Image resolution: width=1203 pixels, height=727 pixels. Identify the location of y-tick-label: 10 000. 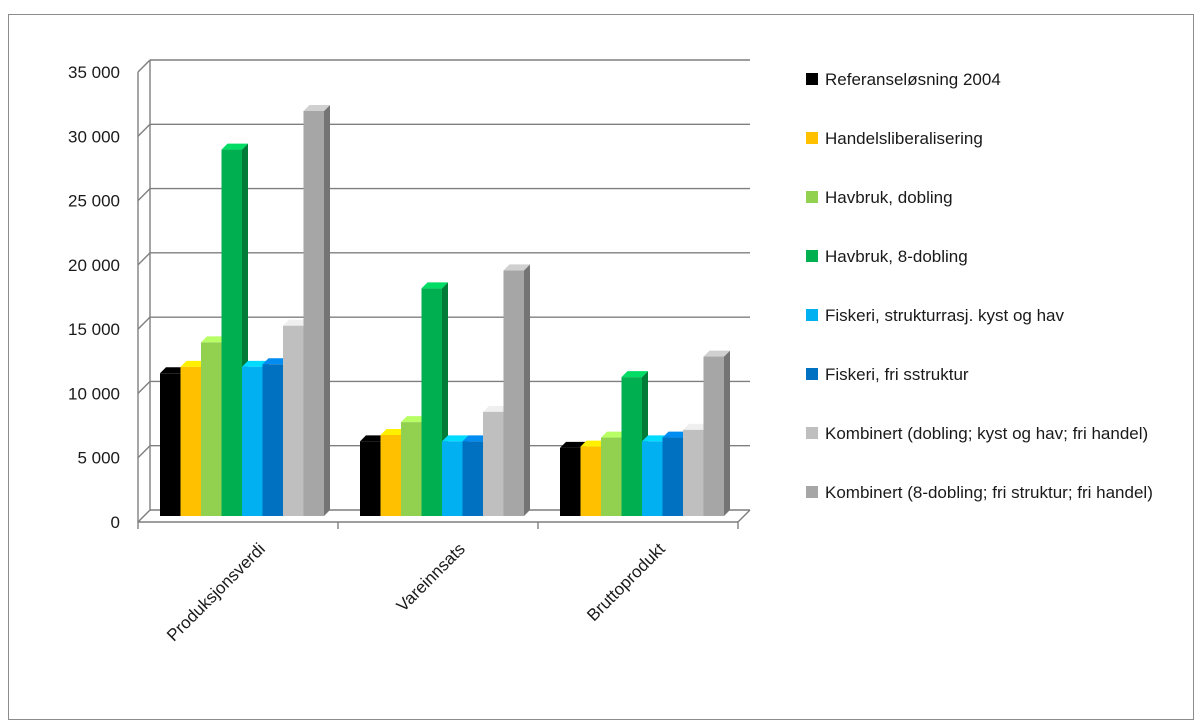
(94, 393).